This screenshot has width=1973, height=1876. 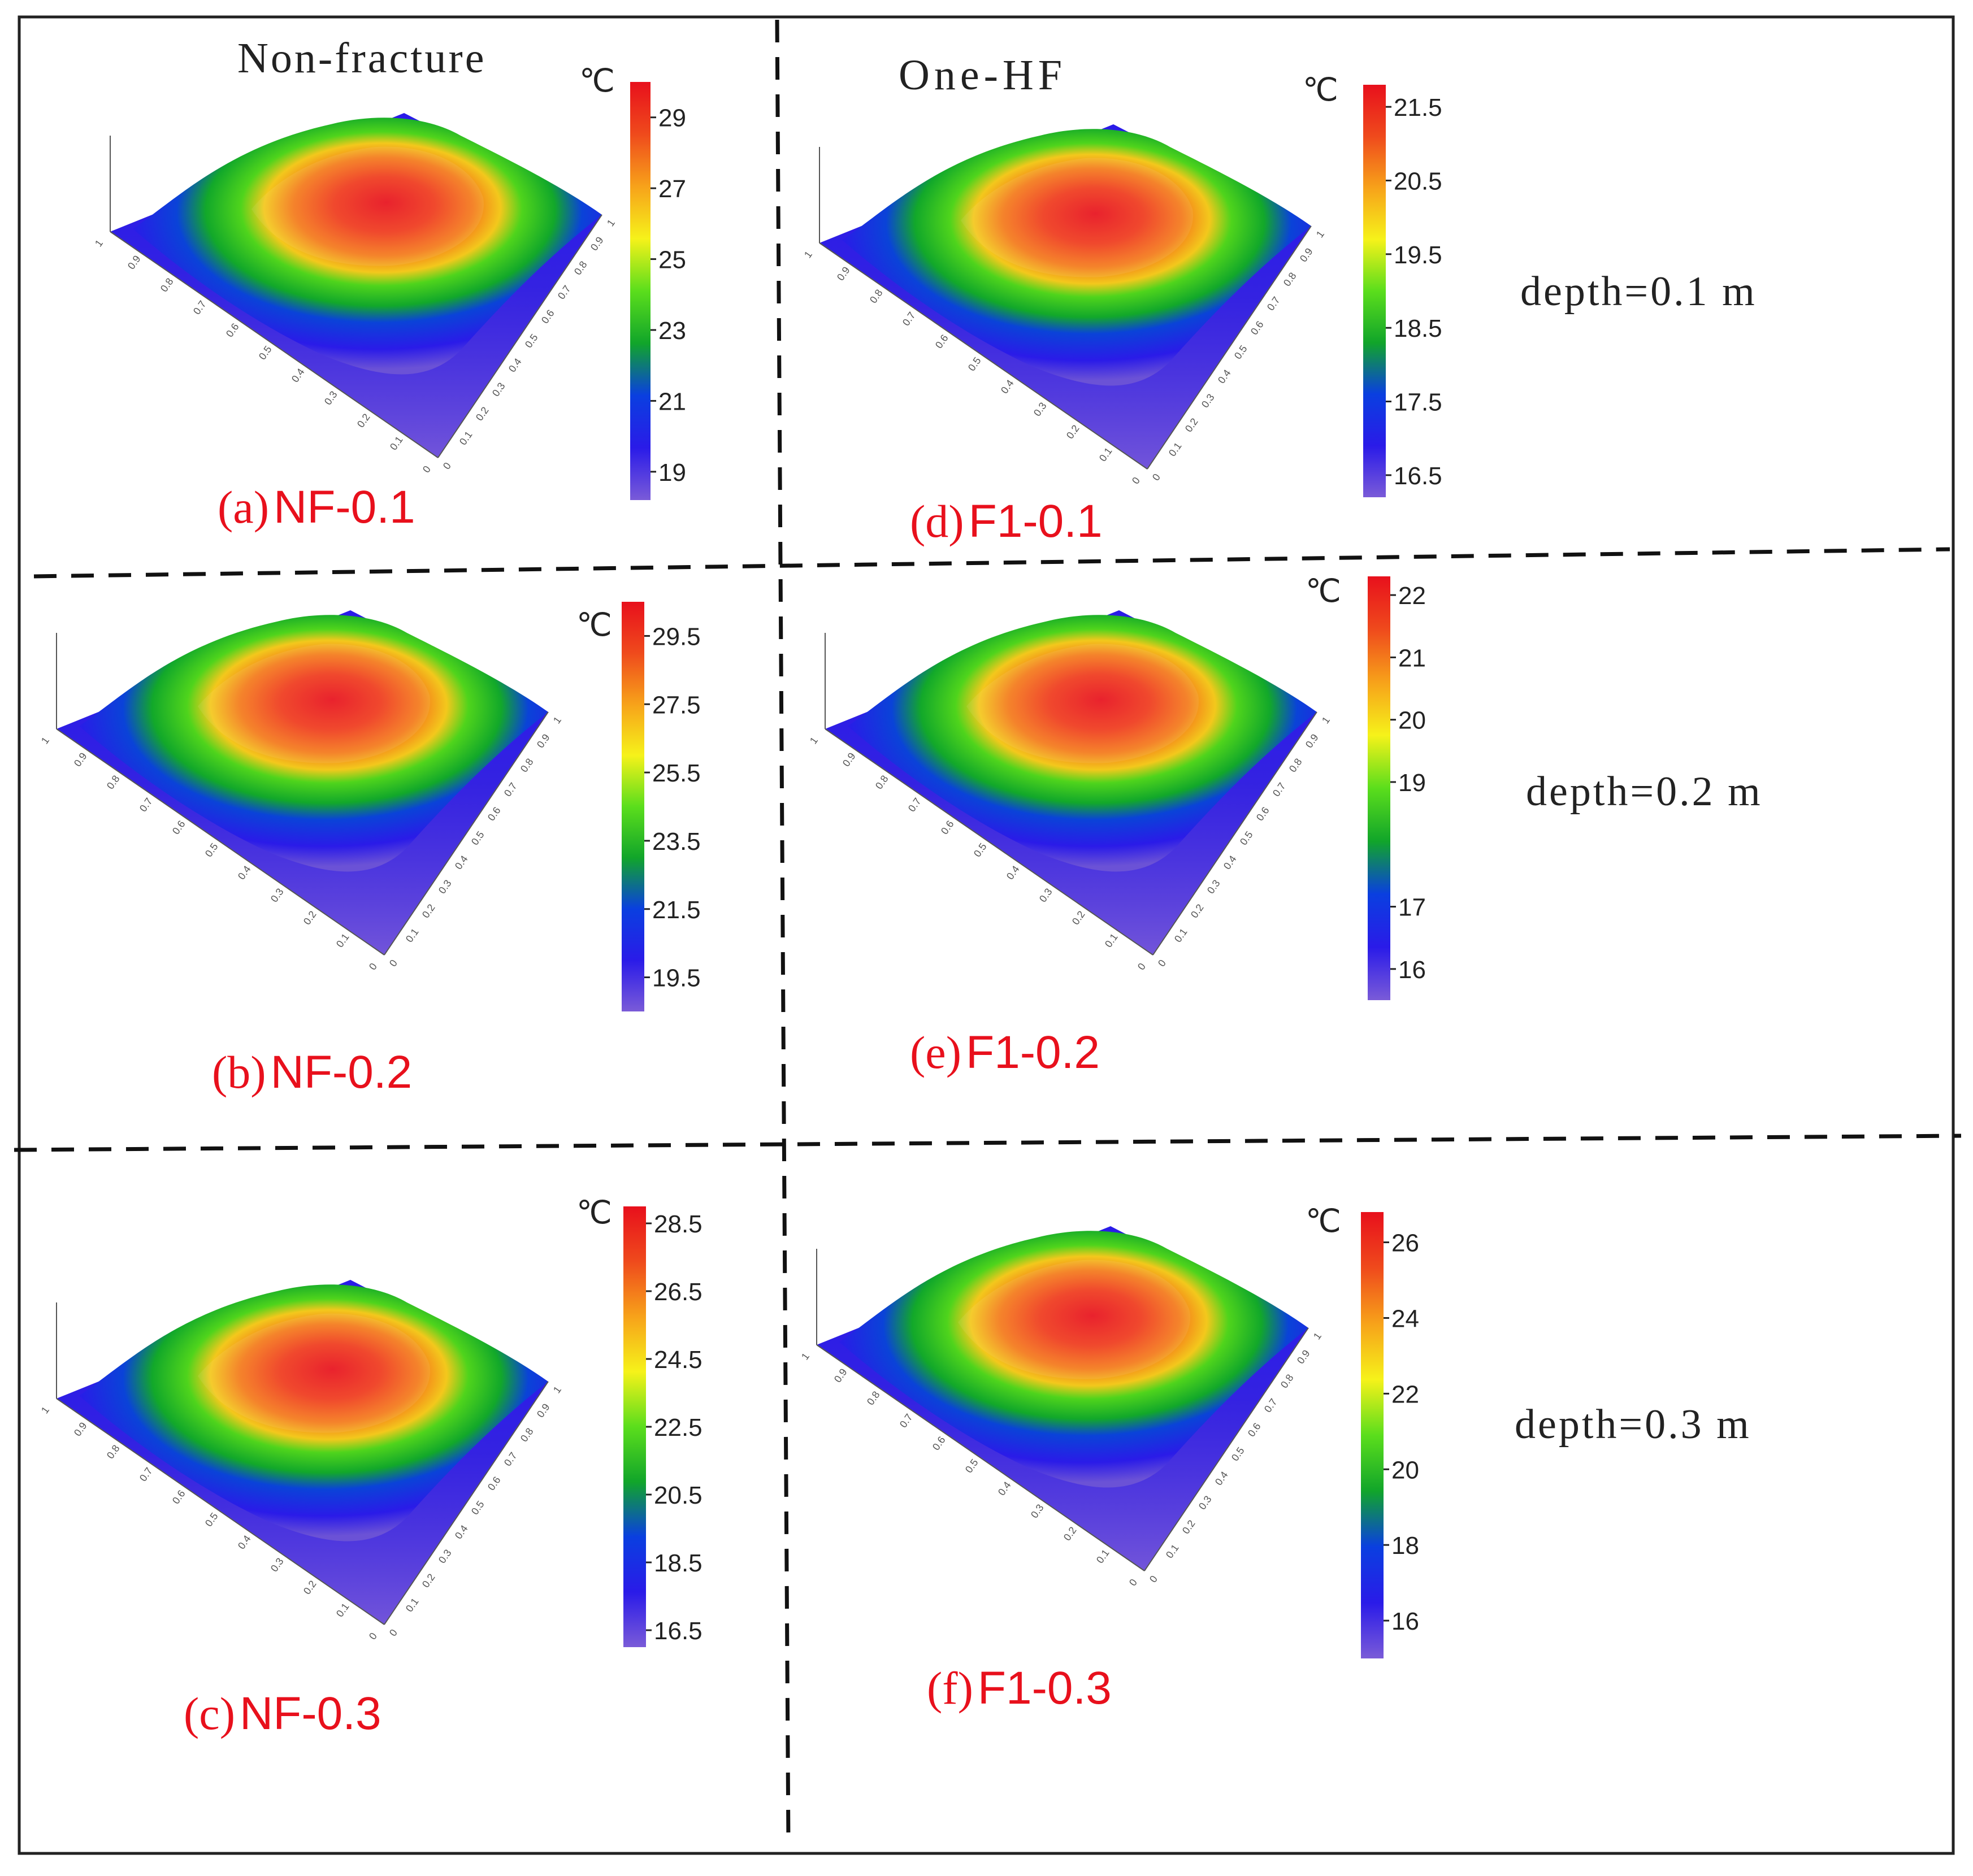 I want to click on panel-name: F1-0.1, so click(x=1036, y=521).